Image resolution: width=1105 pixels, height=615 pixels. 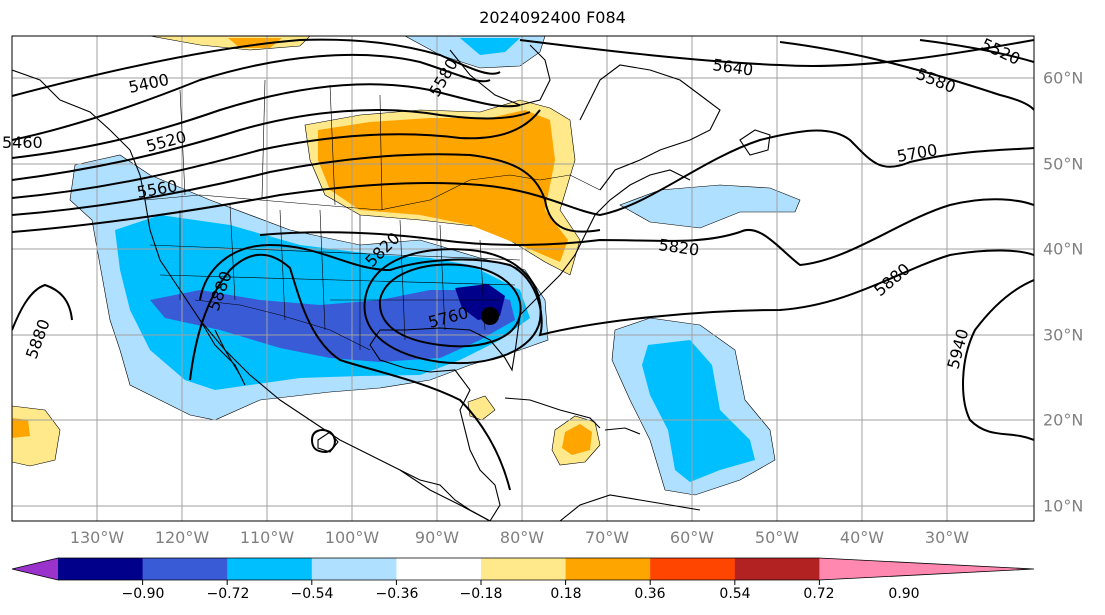 What do you see at coordinates (149, 83) in the screenshot?
I see `contour-label: 5400` at bounding box center [149, 83].